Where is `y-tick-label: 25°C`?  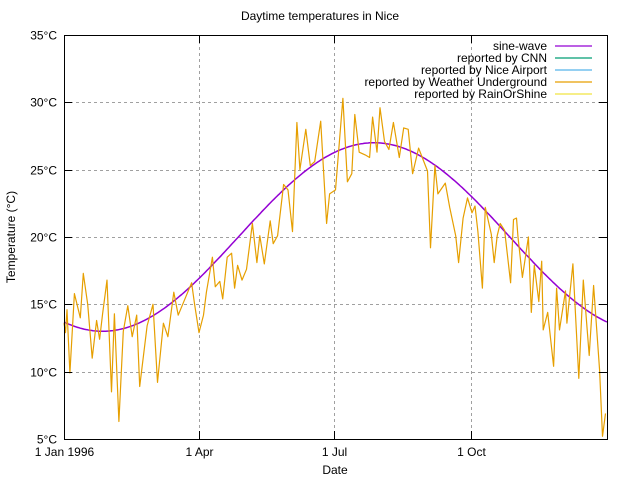
y-tick-label: 25°C is located at coordinates (43, 171).